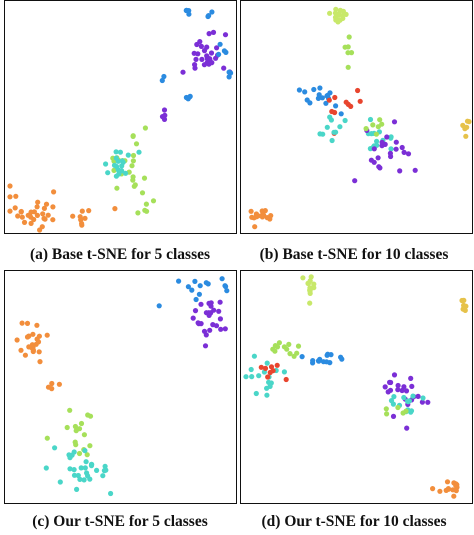 The height and width of the screenshot is (535, 474). What do you see at coordinates (120, 521) in the screenshot?
I see `caption-c: (c) Our t-SNE for 5 classes` at bounding box center [120, 521].